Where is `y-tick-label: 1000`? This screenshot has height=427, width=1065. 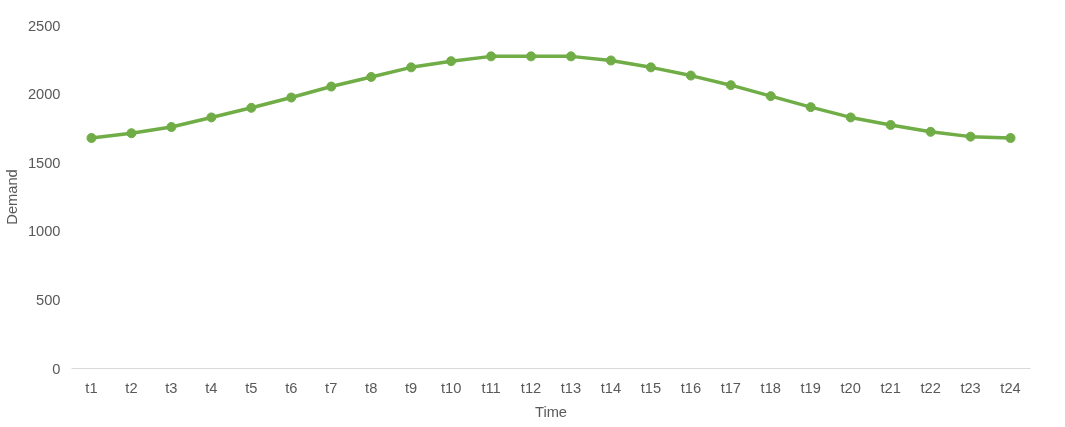
y-tick-label: 1000 is located at coordinates (44, 231).